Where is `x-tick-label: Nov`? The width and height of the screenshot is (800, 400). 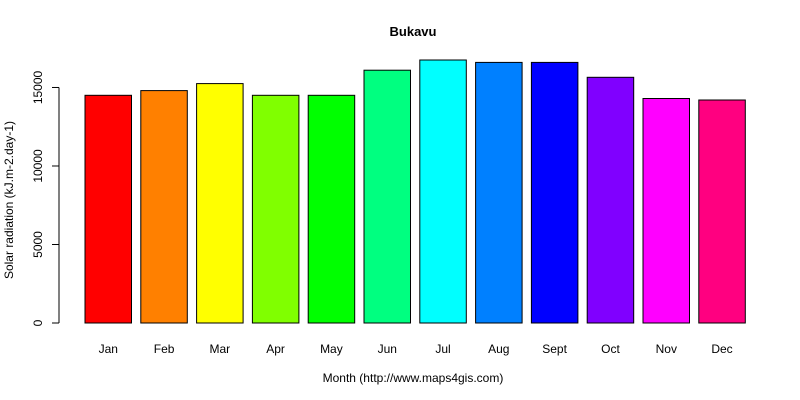
x-tick-label: Nov is located at coordinates (666, 349).